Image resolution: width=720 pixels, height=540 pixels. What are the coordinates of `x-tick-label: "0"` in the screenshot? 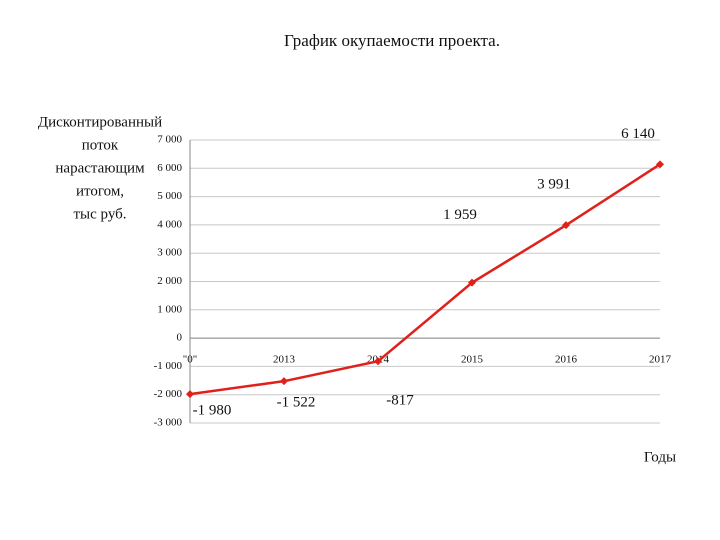 It's located at (190, 360).